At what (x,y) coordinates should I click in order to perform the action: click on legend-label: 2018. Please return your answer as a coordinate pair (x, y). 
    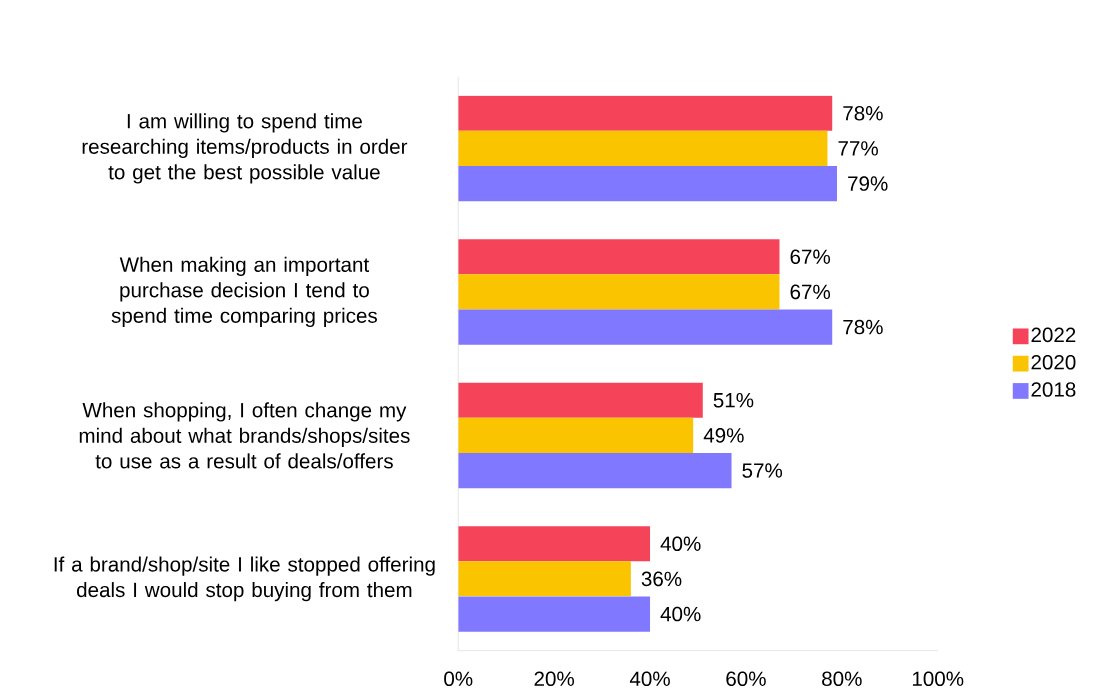
    Looking at the image, I should click on (1053, 389).